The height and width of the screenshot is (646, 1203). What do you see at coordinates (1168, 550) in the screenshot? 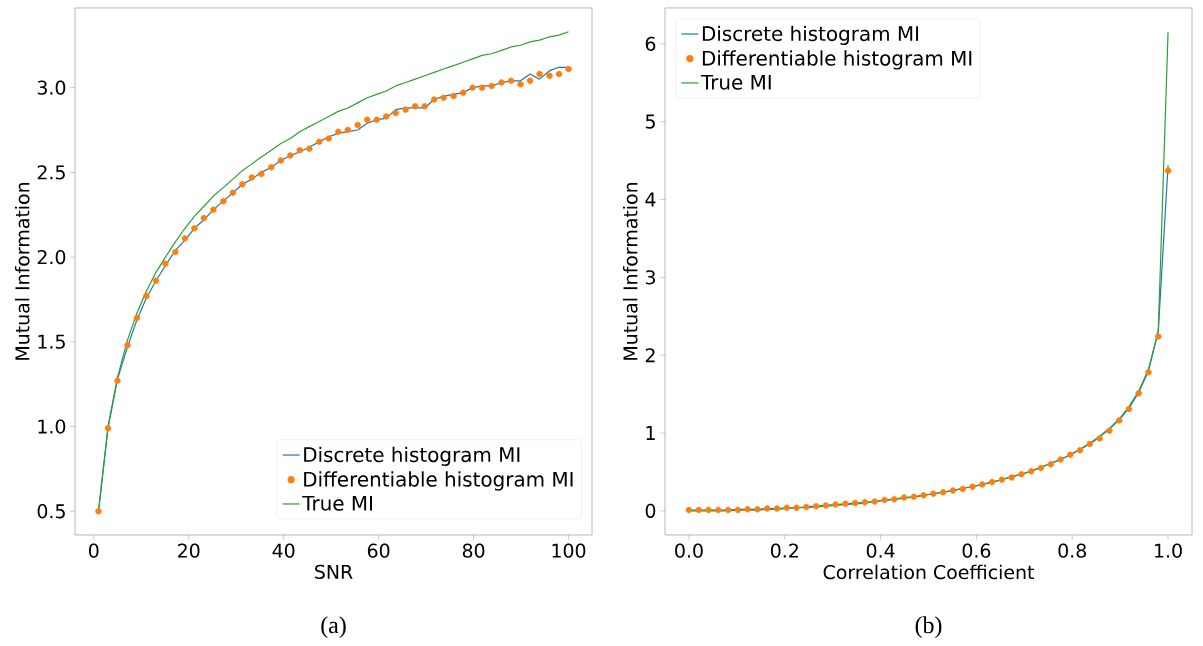
I see `x-tick-label: 1.0` at bounding box center [1168, 550].